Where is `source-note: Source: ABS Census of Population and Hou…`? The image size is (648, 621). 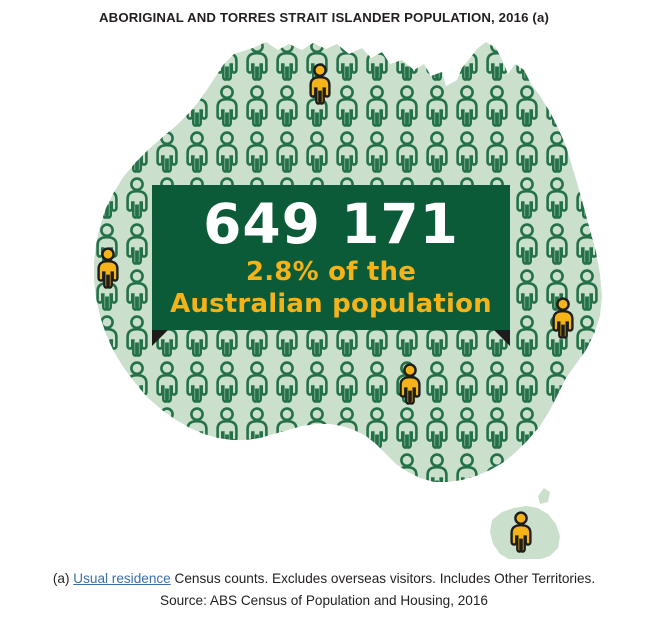
source-note: Source: ABS Census of Population and Hou… is located at coordinates (324, 600).